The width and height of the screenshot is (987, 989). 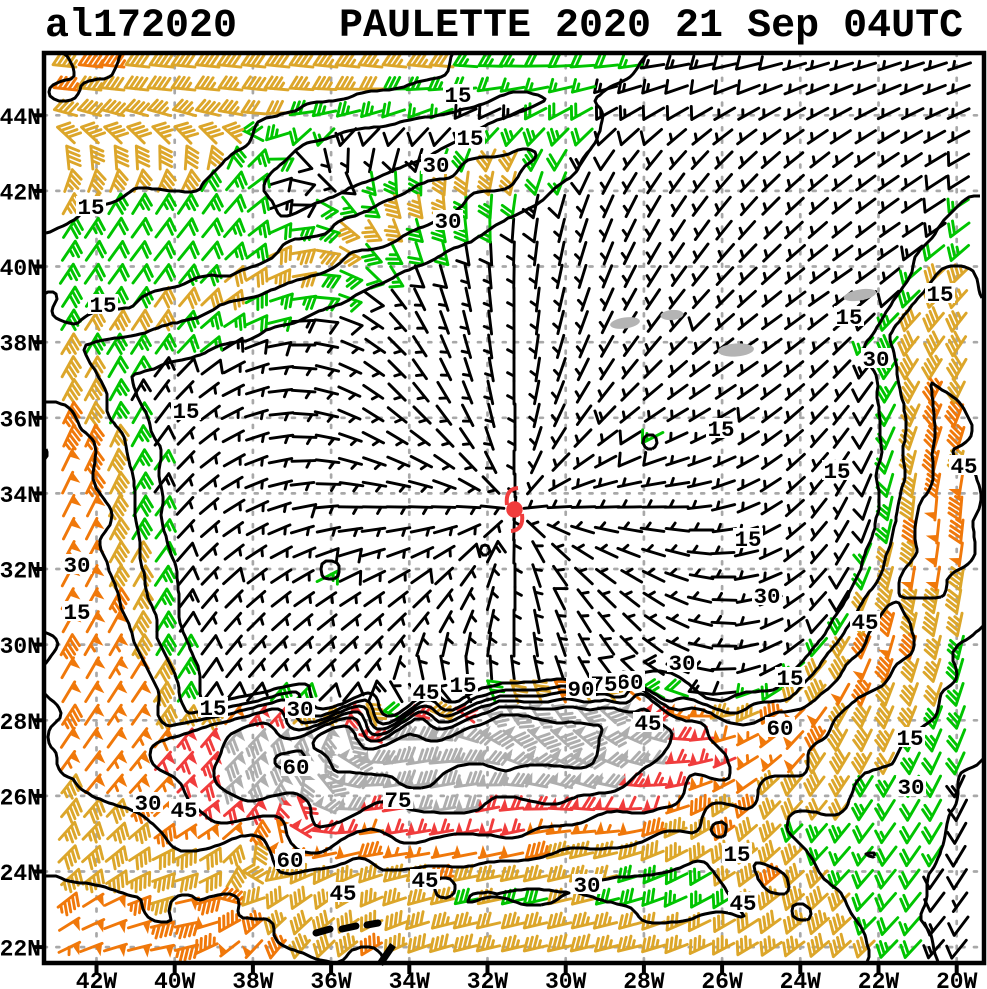 What do you see at coordinates (20, 798) in the screenshot?
I see `svg-text: 26N` at bounding box center [20, 798].